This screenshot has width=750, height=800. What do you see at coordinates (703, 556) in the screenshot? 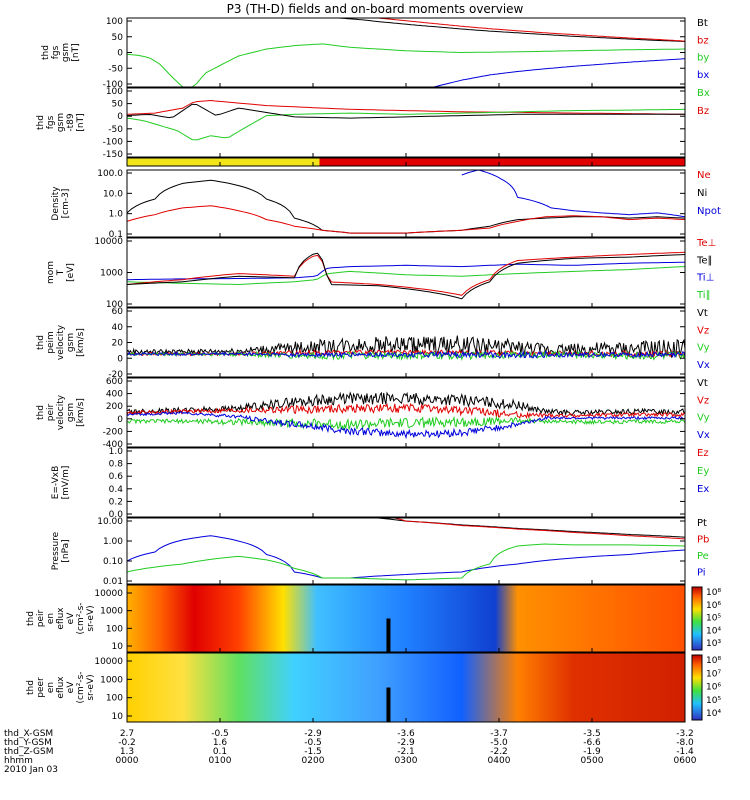
I see `legend-Pe: Pe` at bounding box center [703, 556].